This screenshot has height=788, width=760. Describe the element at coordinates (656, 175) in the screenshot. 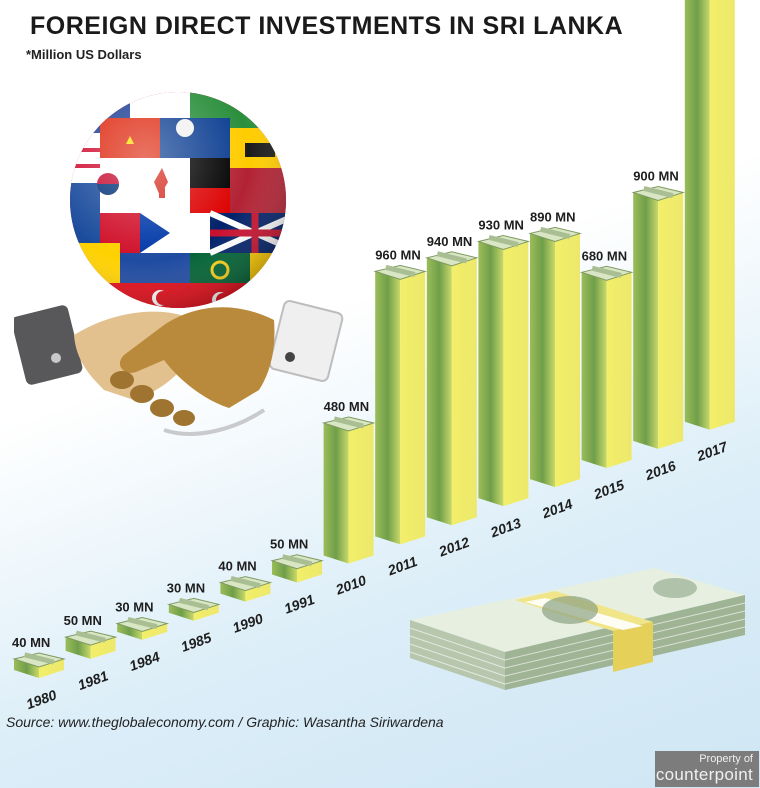

I see `bar-value-label: 900 MN` at that location.